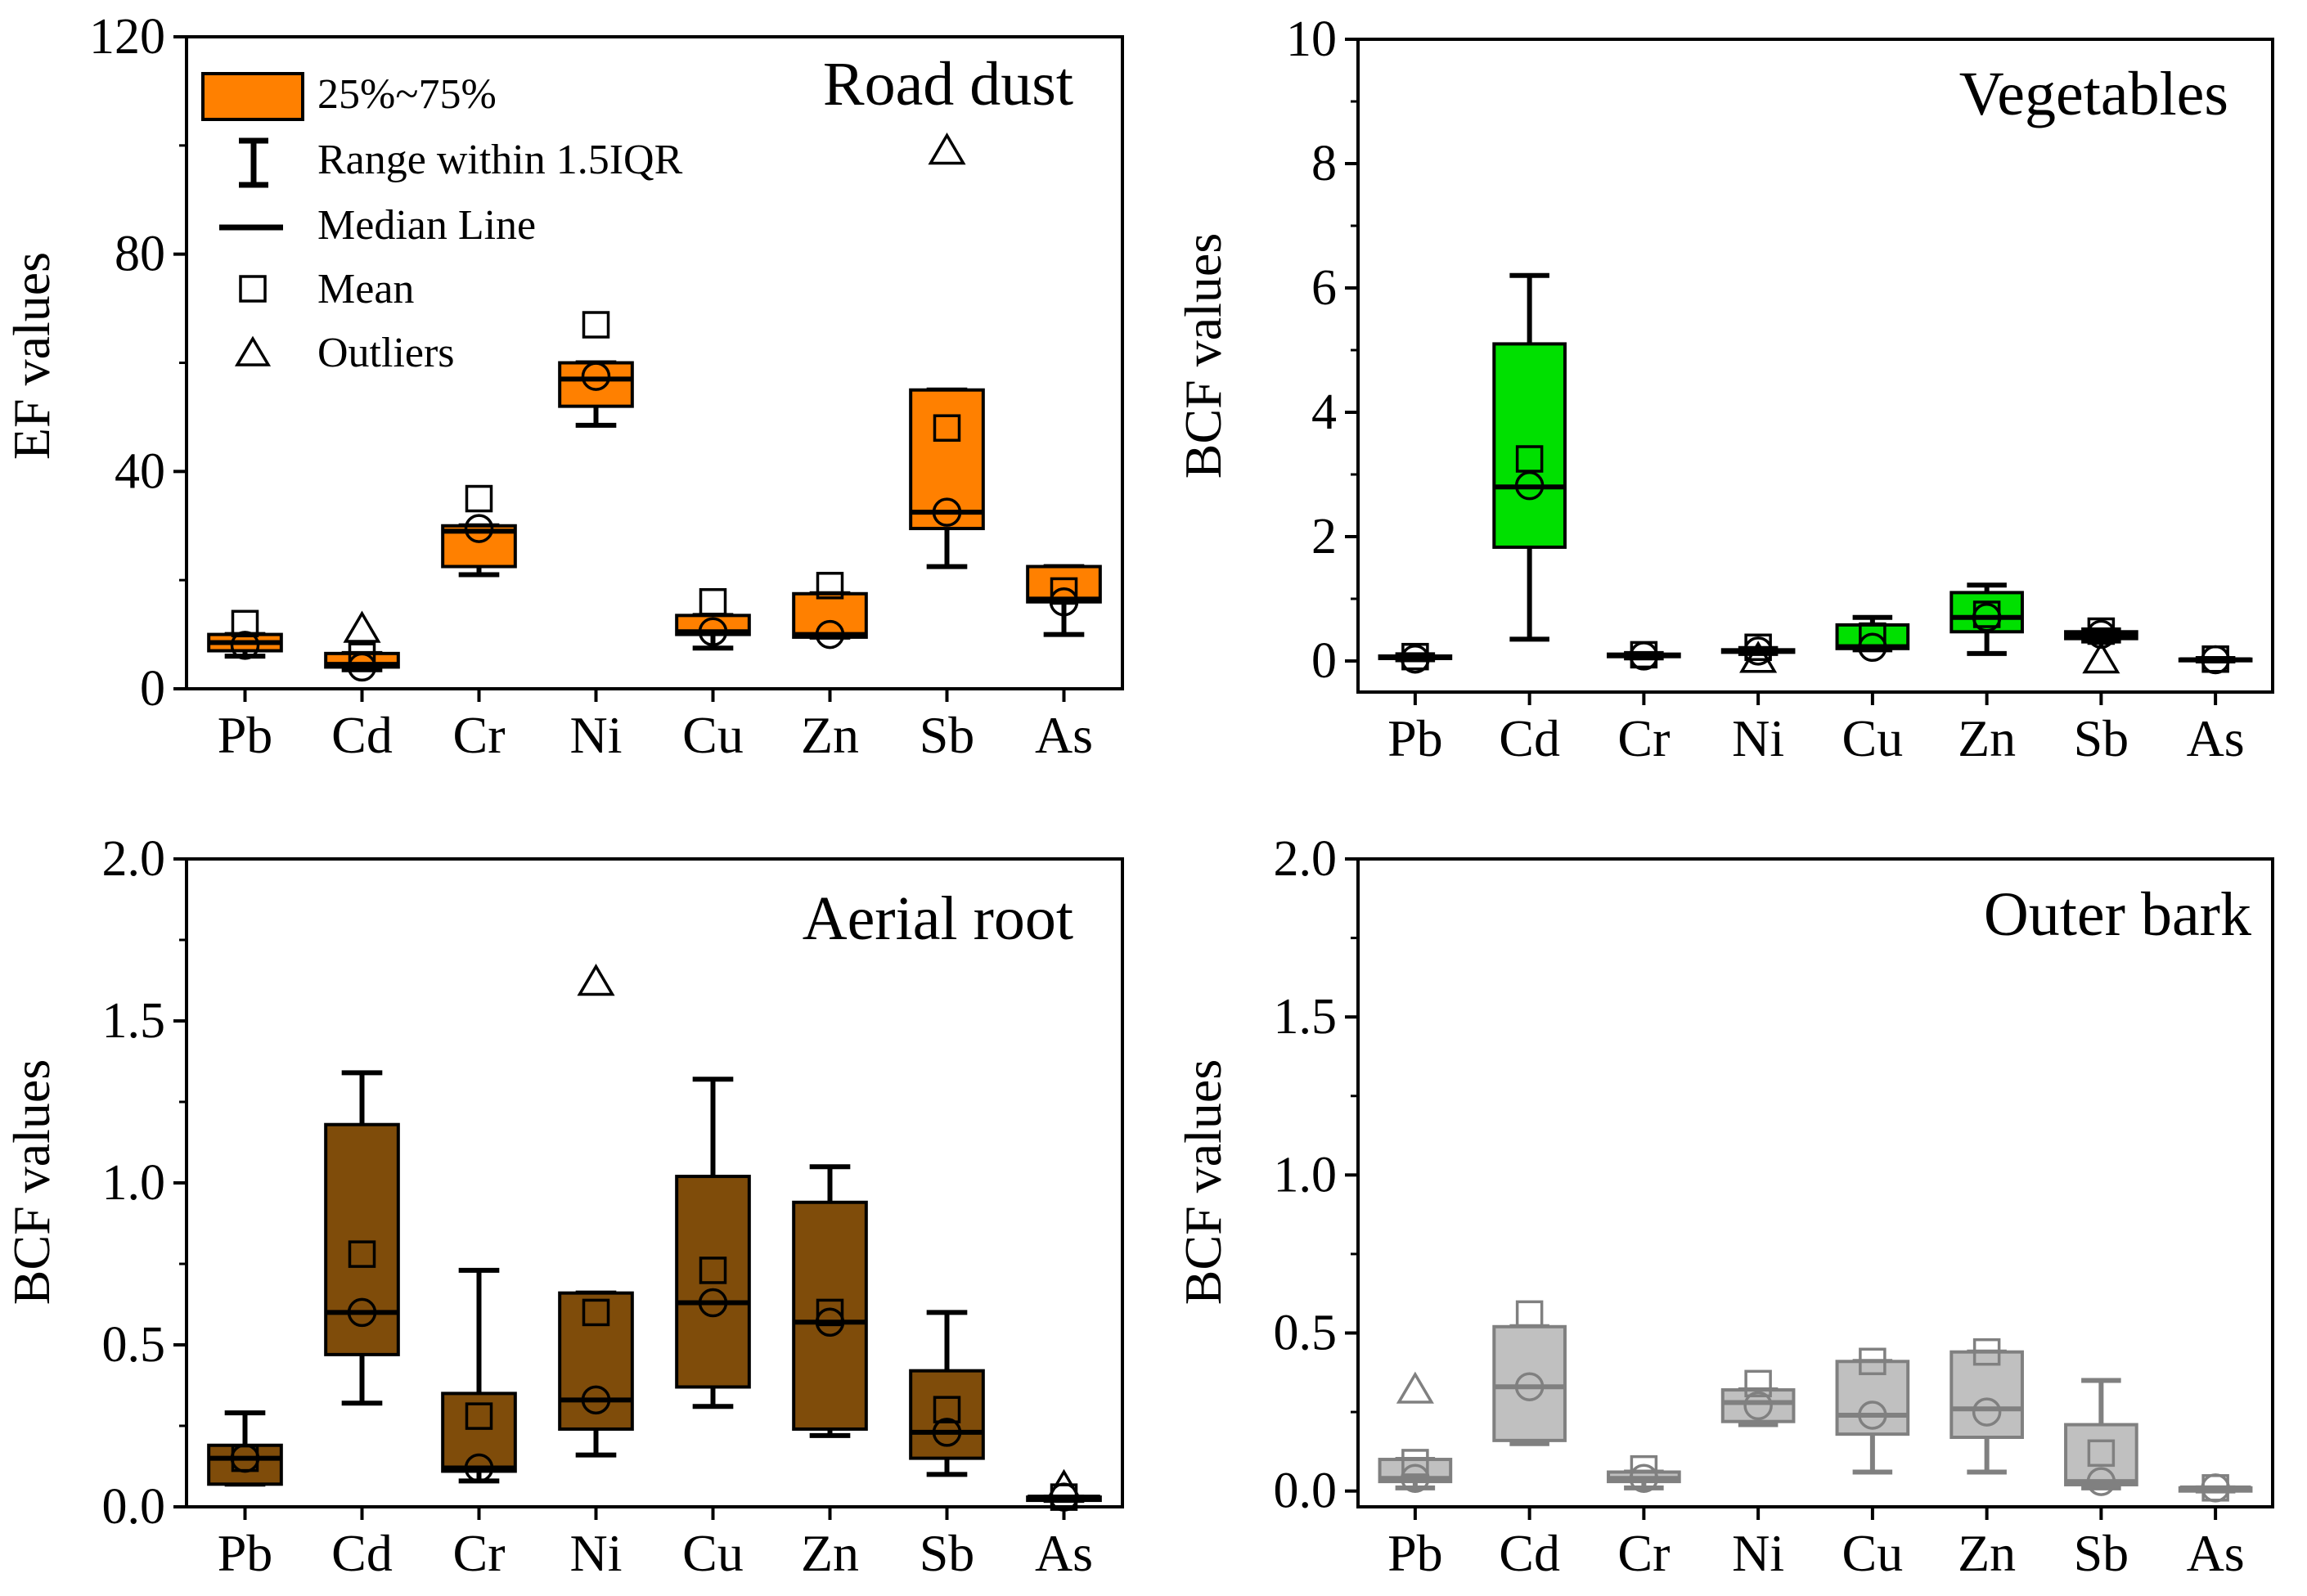 The width and height of the screenshot is (2307, 1596). What do you see at coordinates (1987, 738) in the screenshot?
I see `x-tick-label-zn: Zn` at bounding box center [1987, 738].